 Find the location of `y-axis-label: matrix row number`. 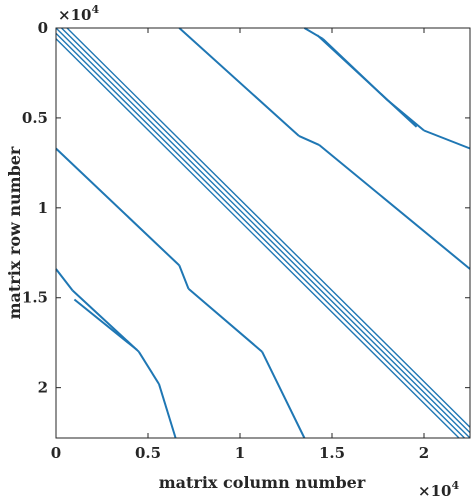

y-axis-label: matrix row number is located at coordinates (14, 232).